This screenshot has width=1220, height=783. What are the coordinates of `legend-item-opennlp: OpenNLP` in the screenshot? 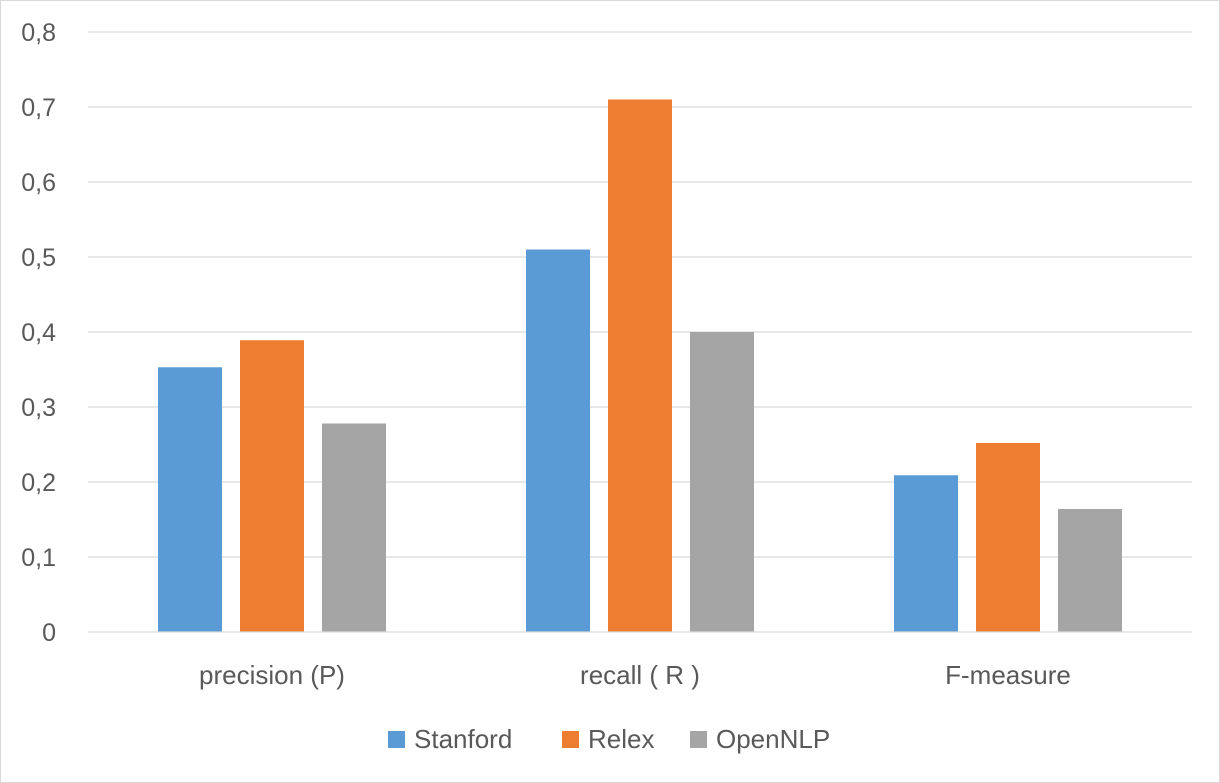 It's located at (760, 739).